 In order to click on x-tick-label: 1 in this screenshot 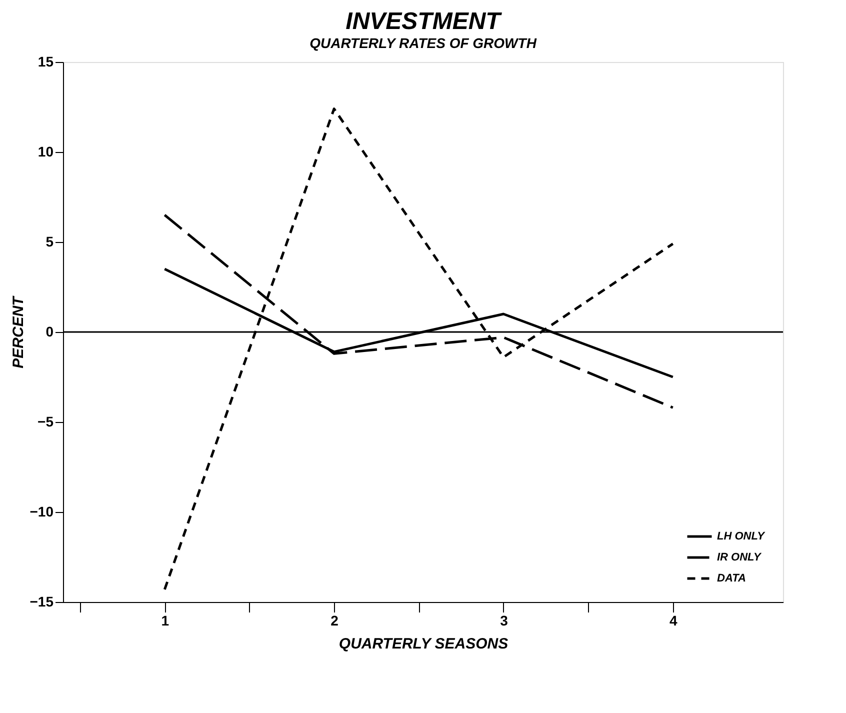, I will do `click(165, 620)`.